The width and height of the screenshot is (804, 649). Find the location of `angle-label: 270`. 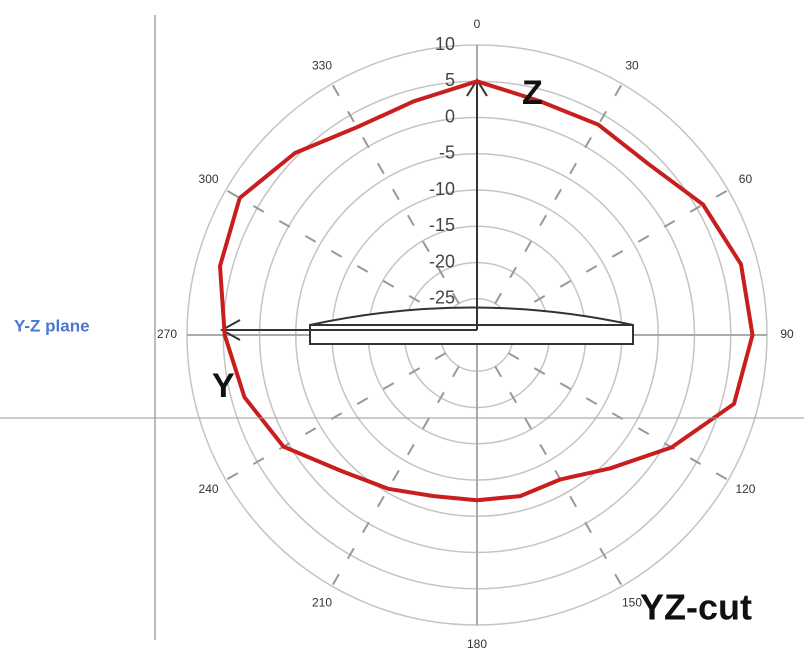

angle-label: 270 is located at coordinates (167, 334).